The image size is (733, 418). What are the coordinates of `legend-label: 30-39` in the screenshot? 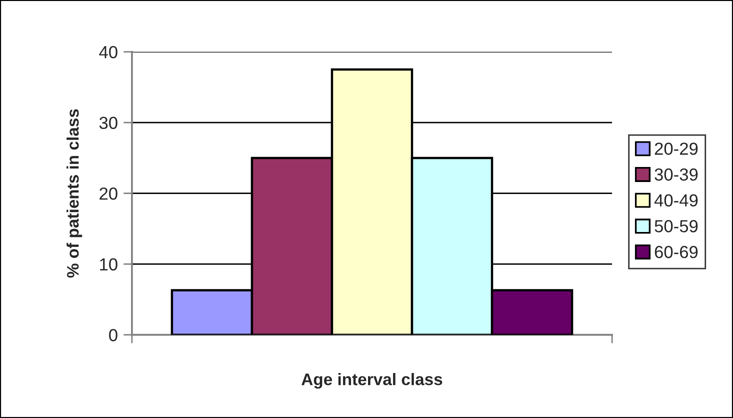 It's located at (676, 174).